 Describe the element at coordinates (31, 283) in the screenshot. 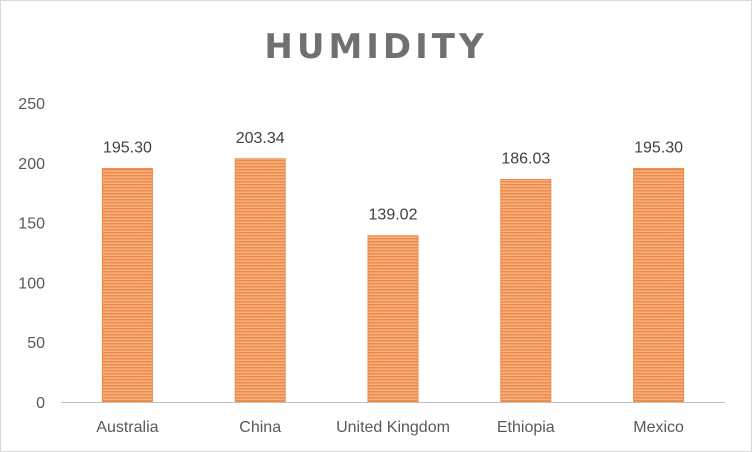

I see `y-tick-label: 100` at that location.